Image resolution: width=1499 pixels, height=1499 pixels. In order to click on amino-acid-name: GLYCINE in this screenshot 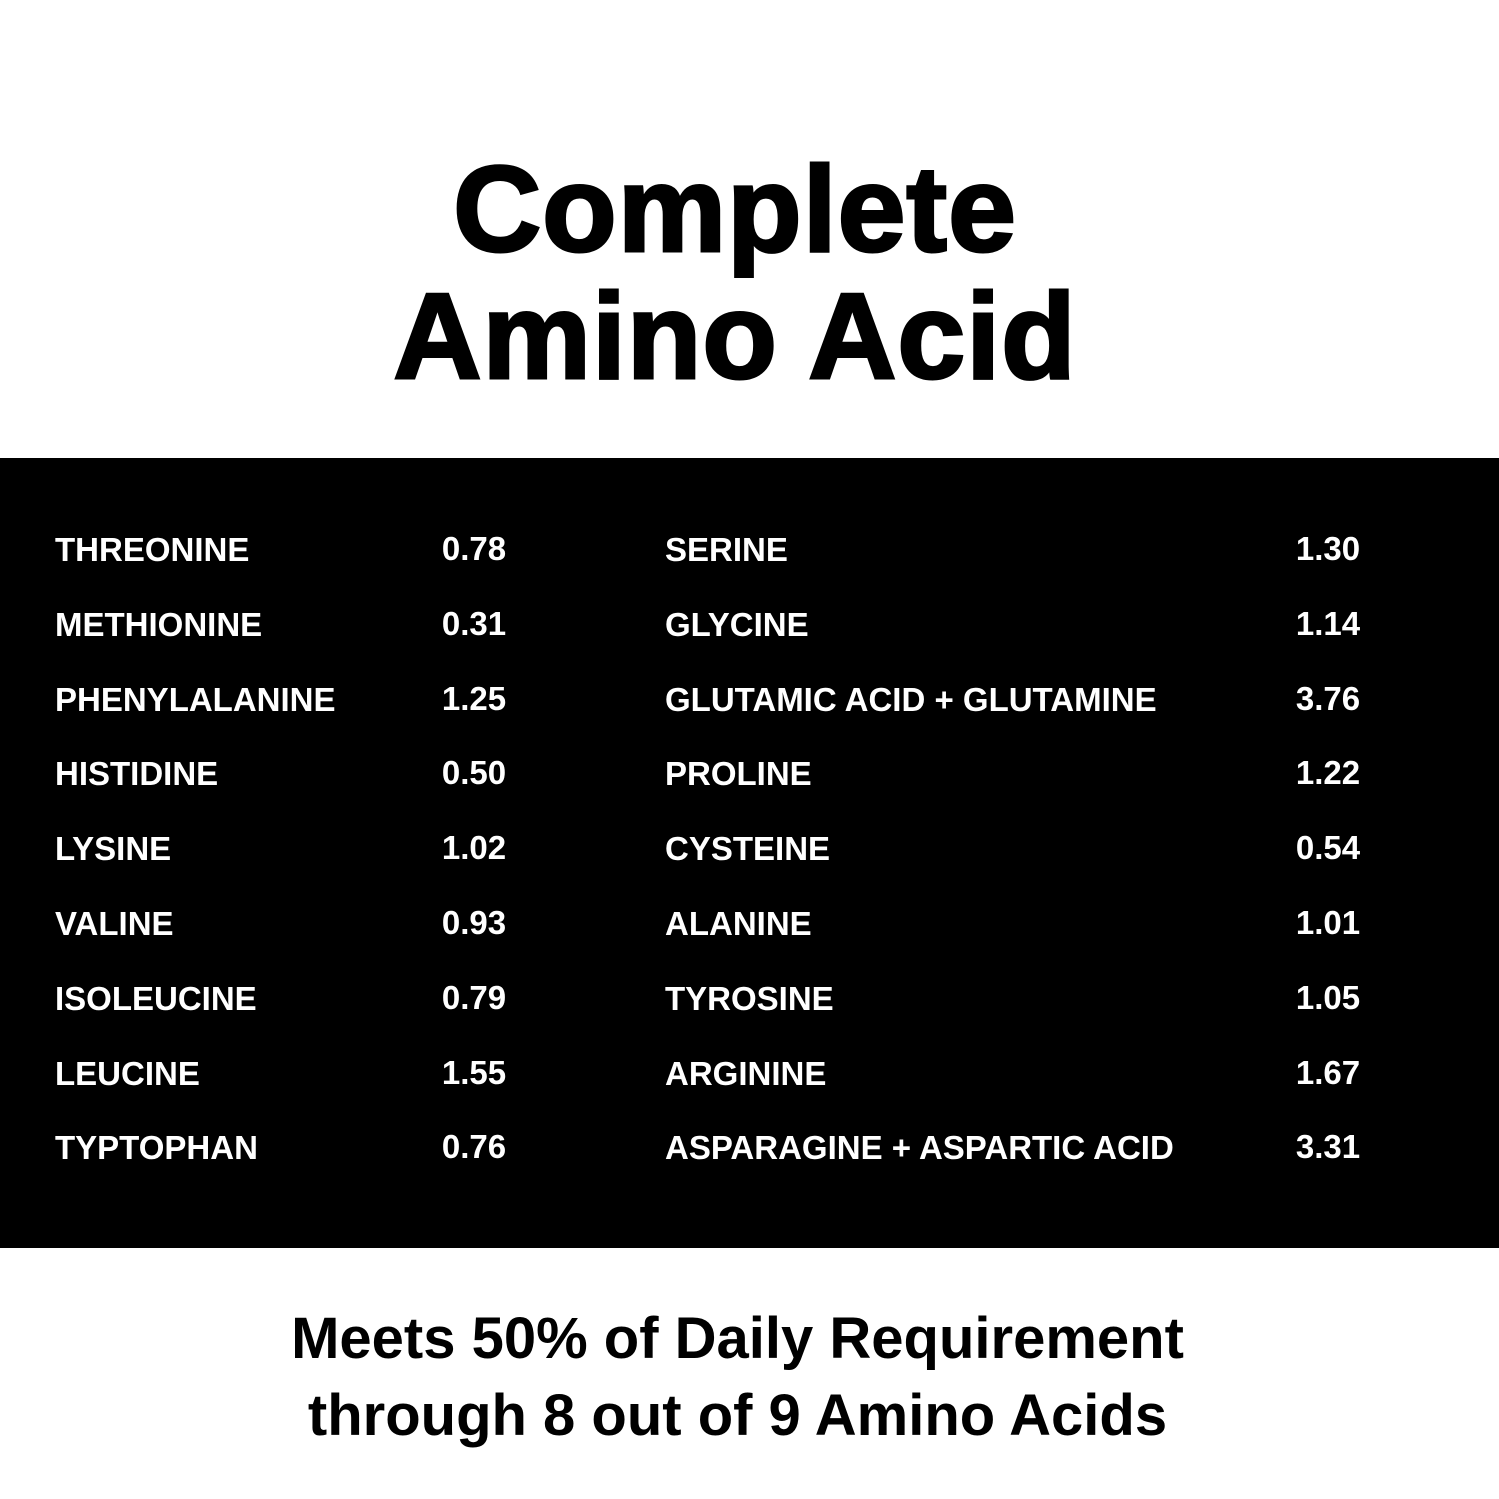, I will do `click(737, 624)`.